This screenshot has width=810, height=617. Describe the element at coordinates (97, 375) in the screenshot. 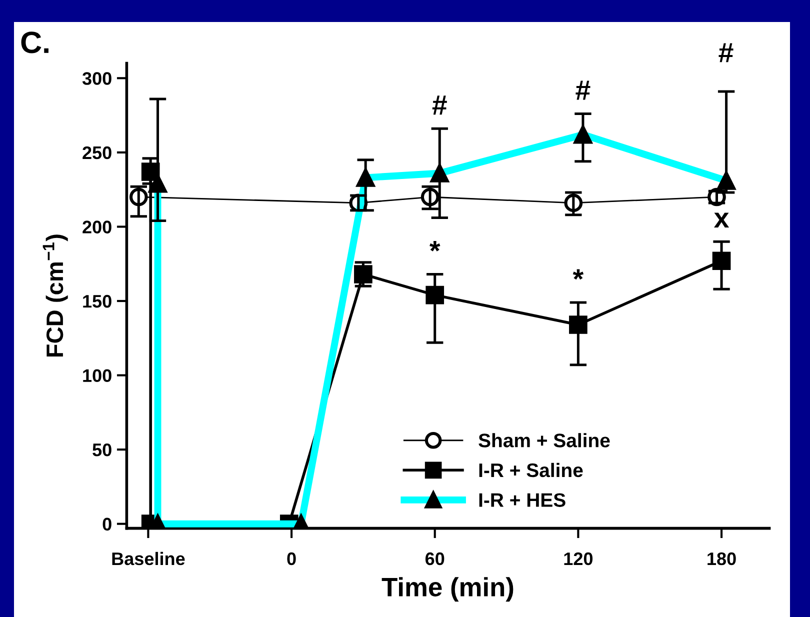

I see `y-tick-label: 100` at that location.